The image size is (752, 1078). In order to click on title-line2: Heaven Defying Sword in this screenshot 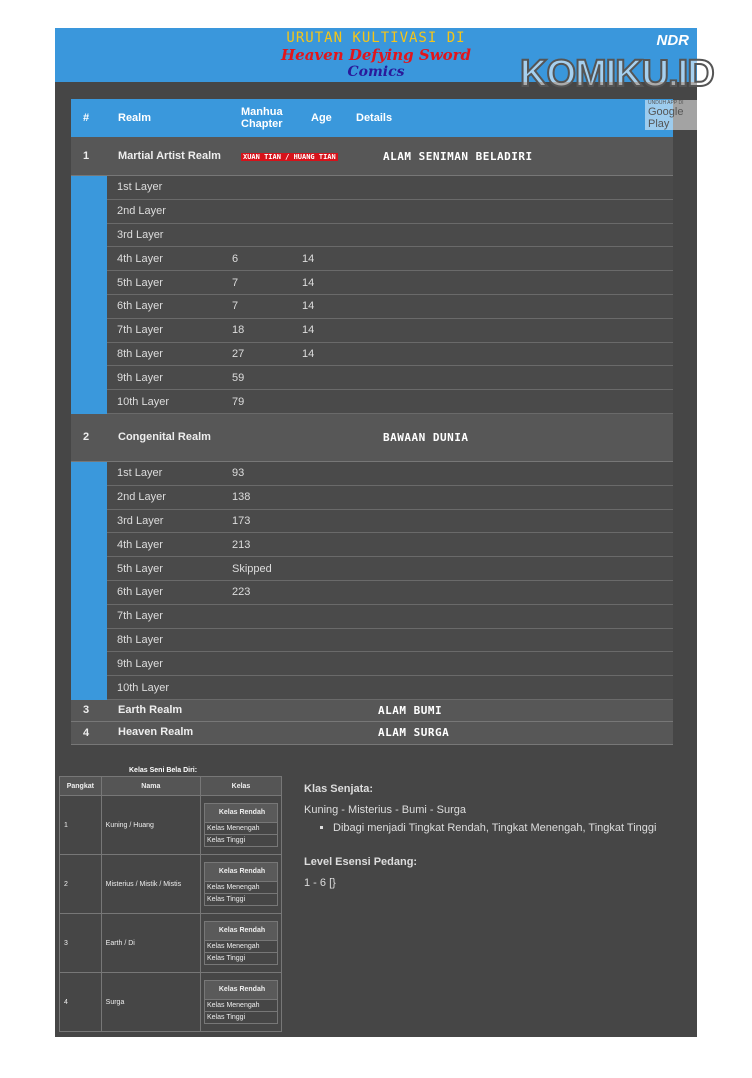, I will do `click(376, 55)`.